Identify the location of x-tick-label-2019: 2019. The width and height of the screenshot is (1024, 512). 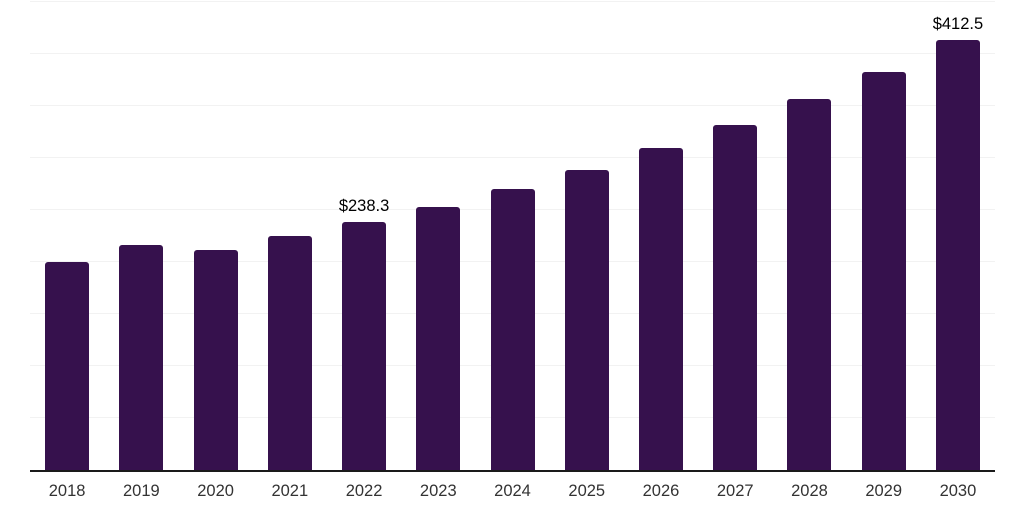
(141, 491).